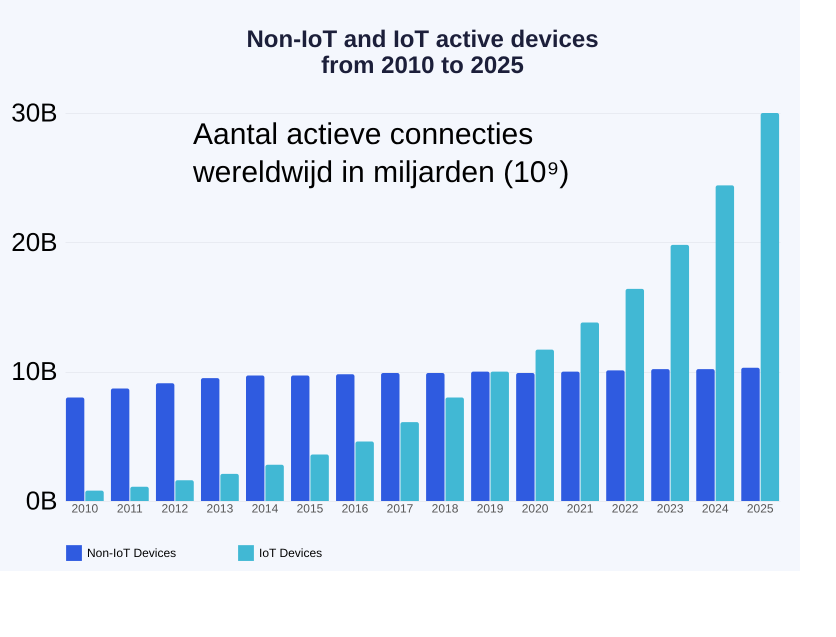 Image resolution: width=836 pixels, height=637 pixels. I want to click on x-tick-label: 2018, so click(445, 509).